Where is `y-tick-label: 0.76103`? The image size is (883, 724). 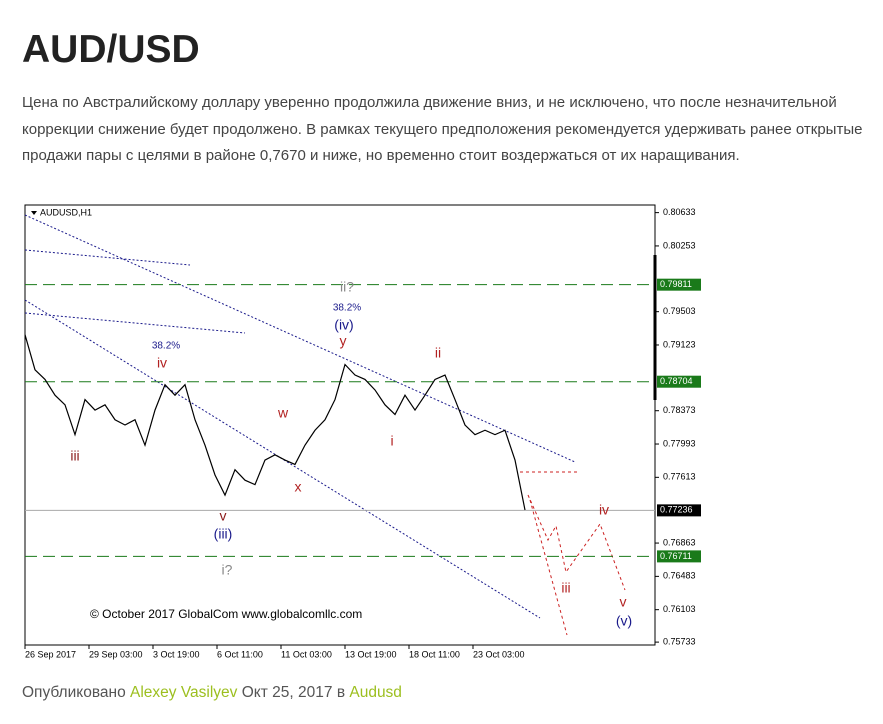 y-tick-label: 0.76103 is located at coordinates (679, 609).